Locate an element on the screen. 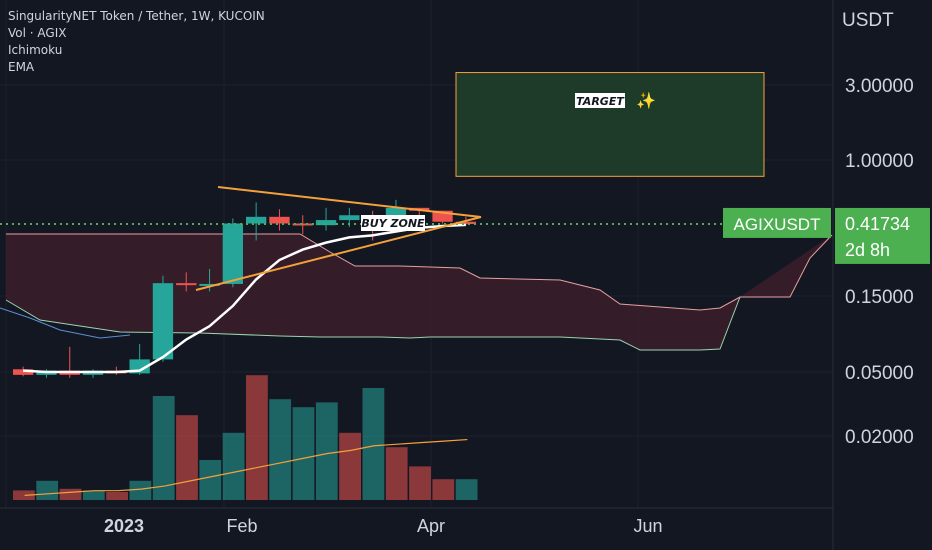 The height and width of the screenshot is (550, 932). ema-line is located at coordinates (244, 298).